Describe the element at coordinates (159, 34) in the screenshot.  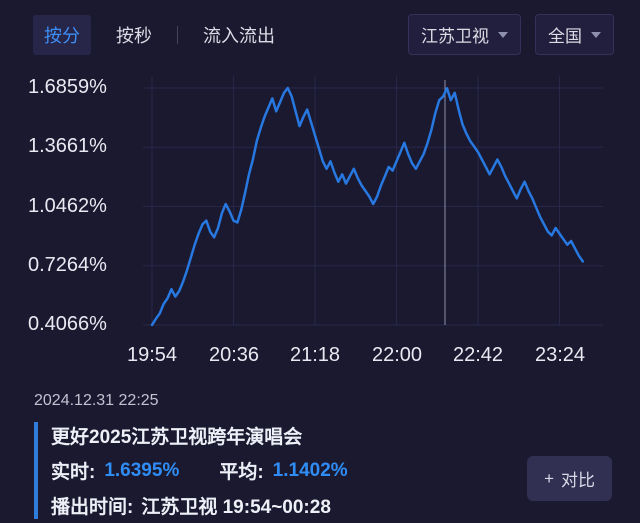
I see `mode-tabs: 按分 按秒 流入流出` at that location.